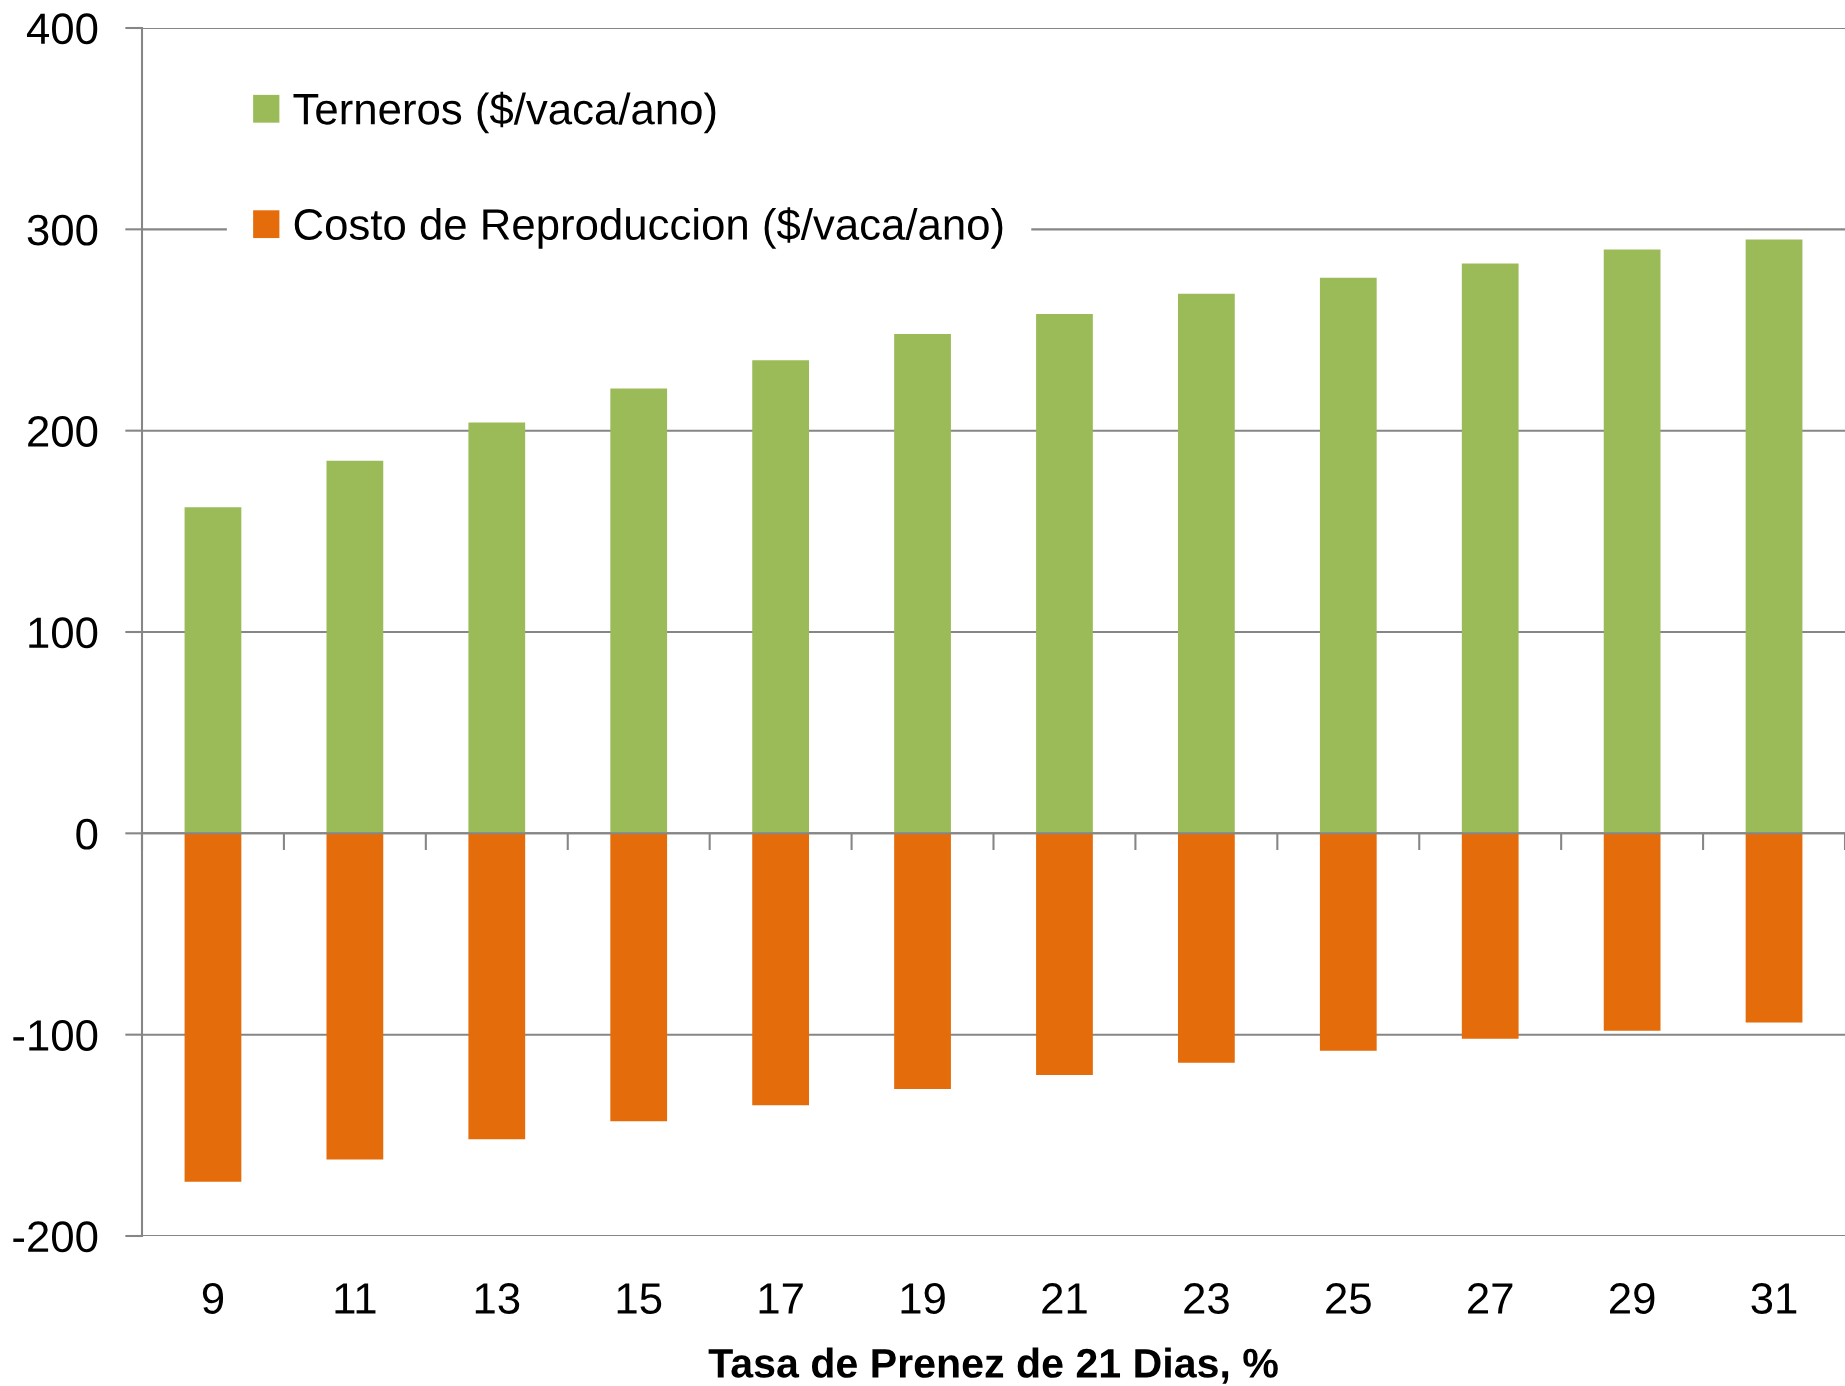 The height and width of the screenshot is (1386, 1845). What do you see at coordinates (1490, 1298) in the screenshot?
I see `x-tick-label: 27` at bounding box center [1490, 1298].